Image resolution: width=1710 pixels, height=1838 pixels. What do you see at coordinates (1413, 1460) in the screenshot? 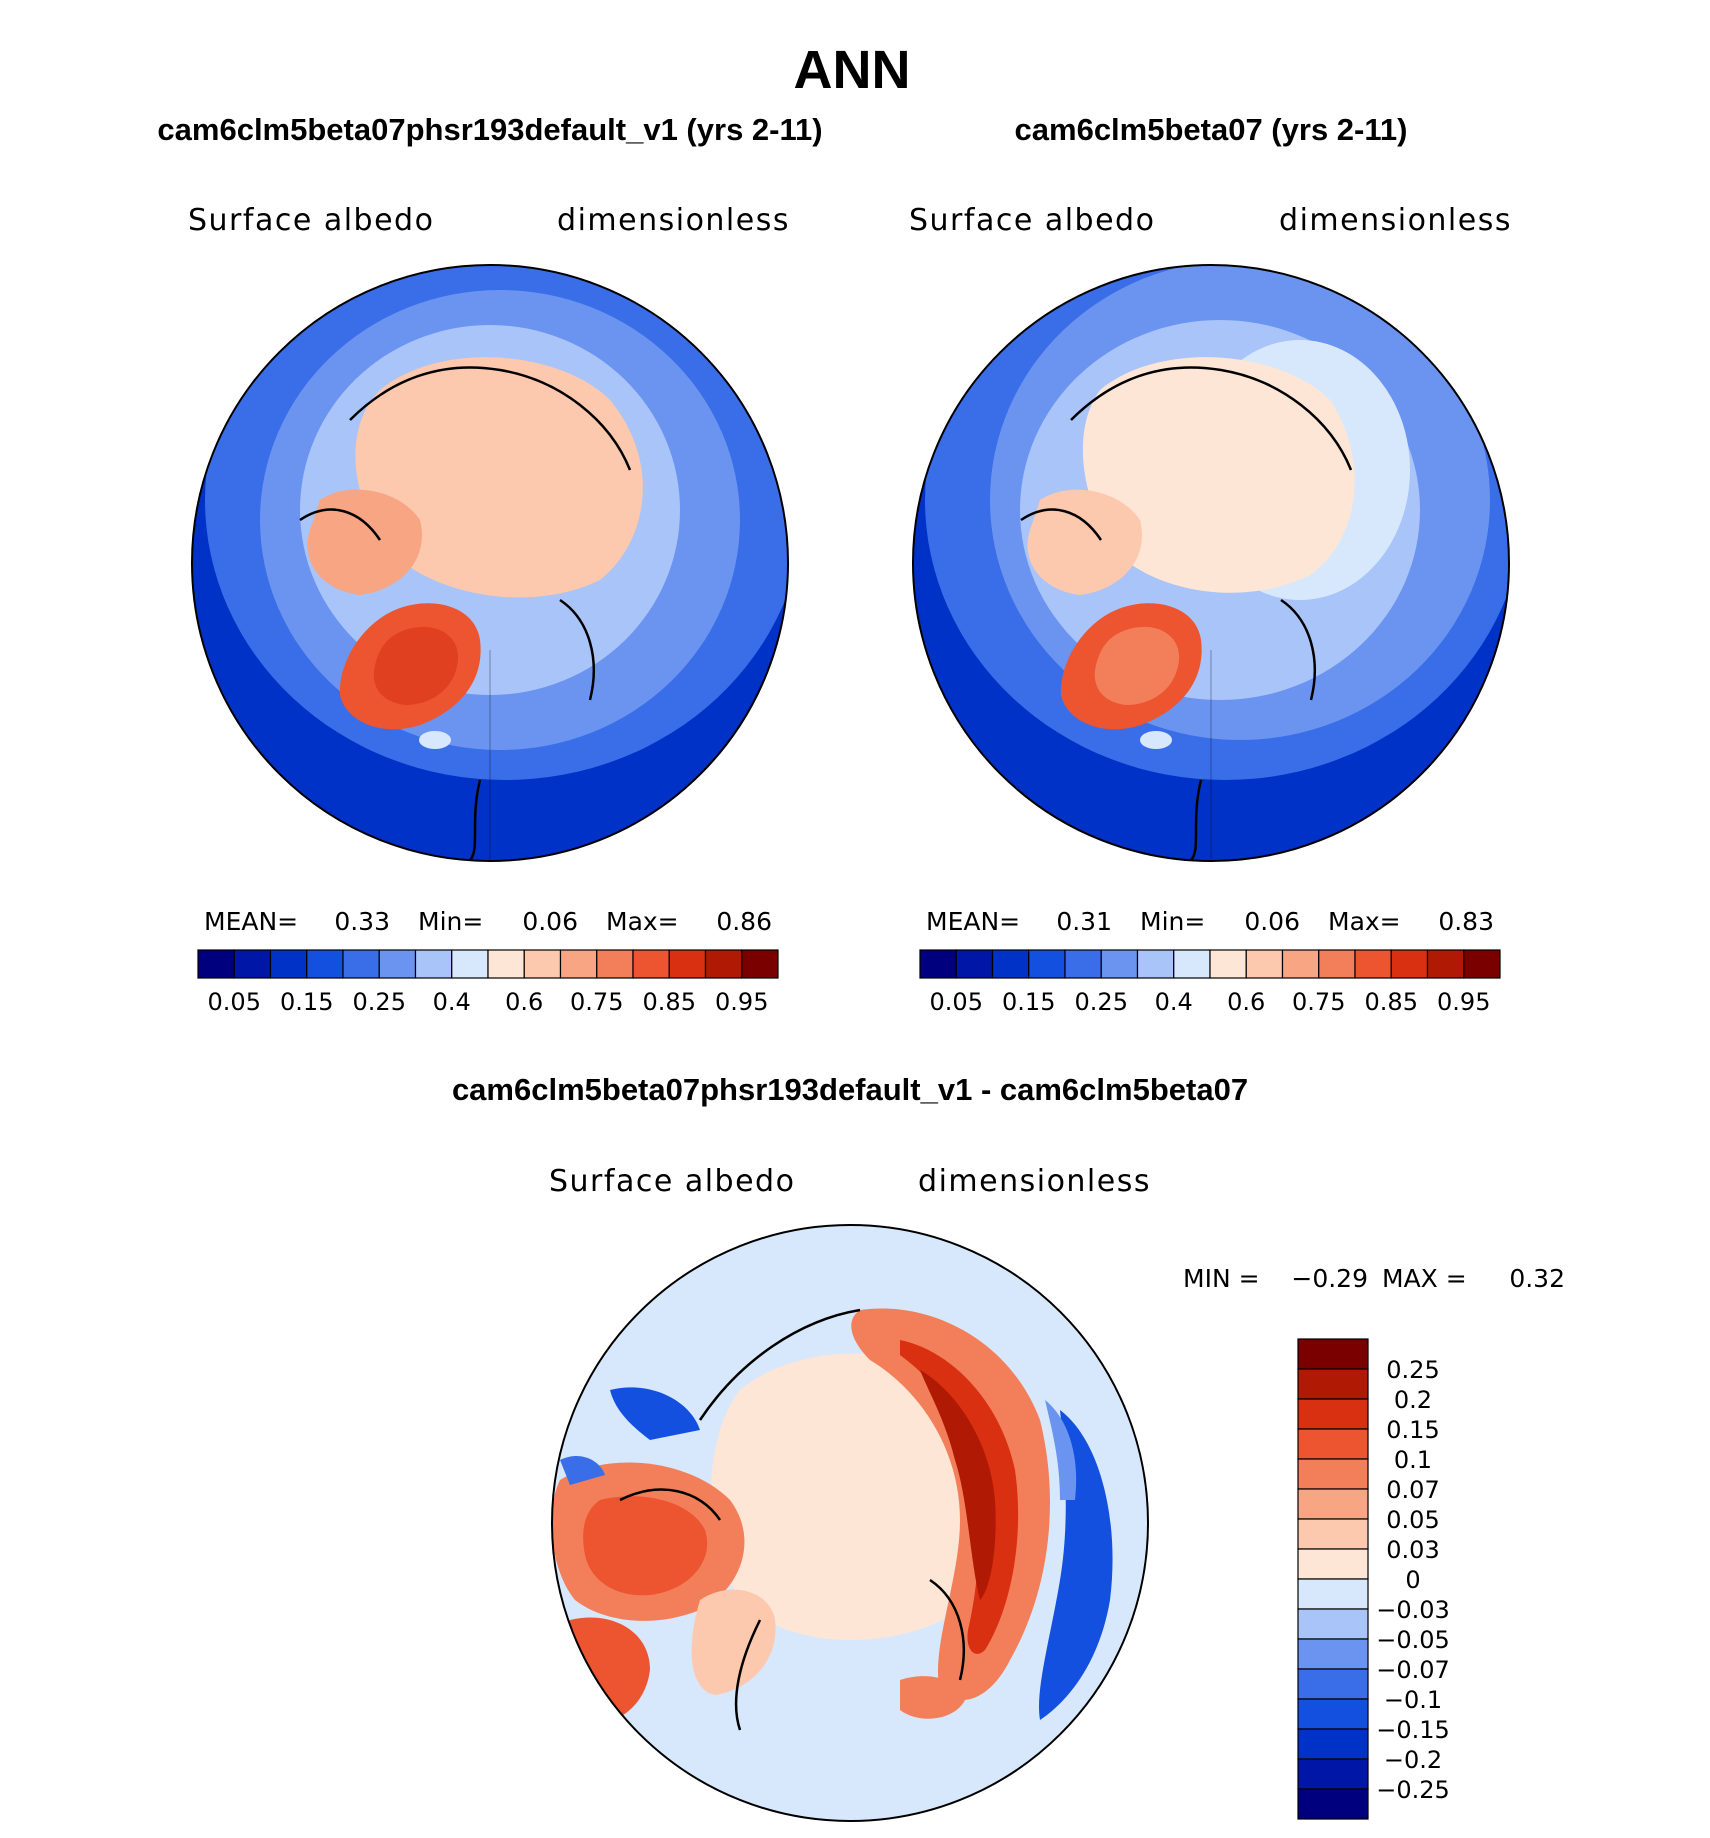
I see `colorbar-tick-label: 0.1` at bounding box center [1413, 1460].